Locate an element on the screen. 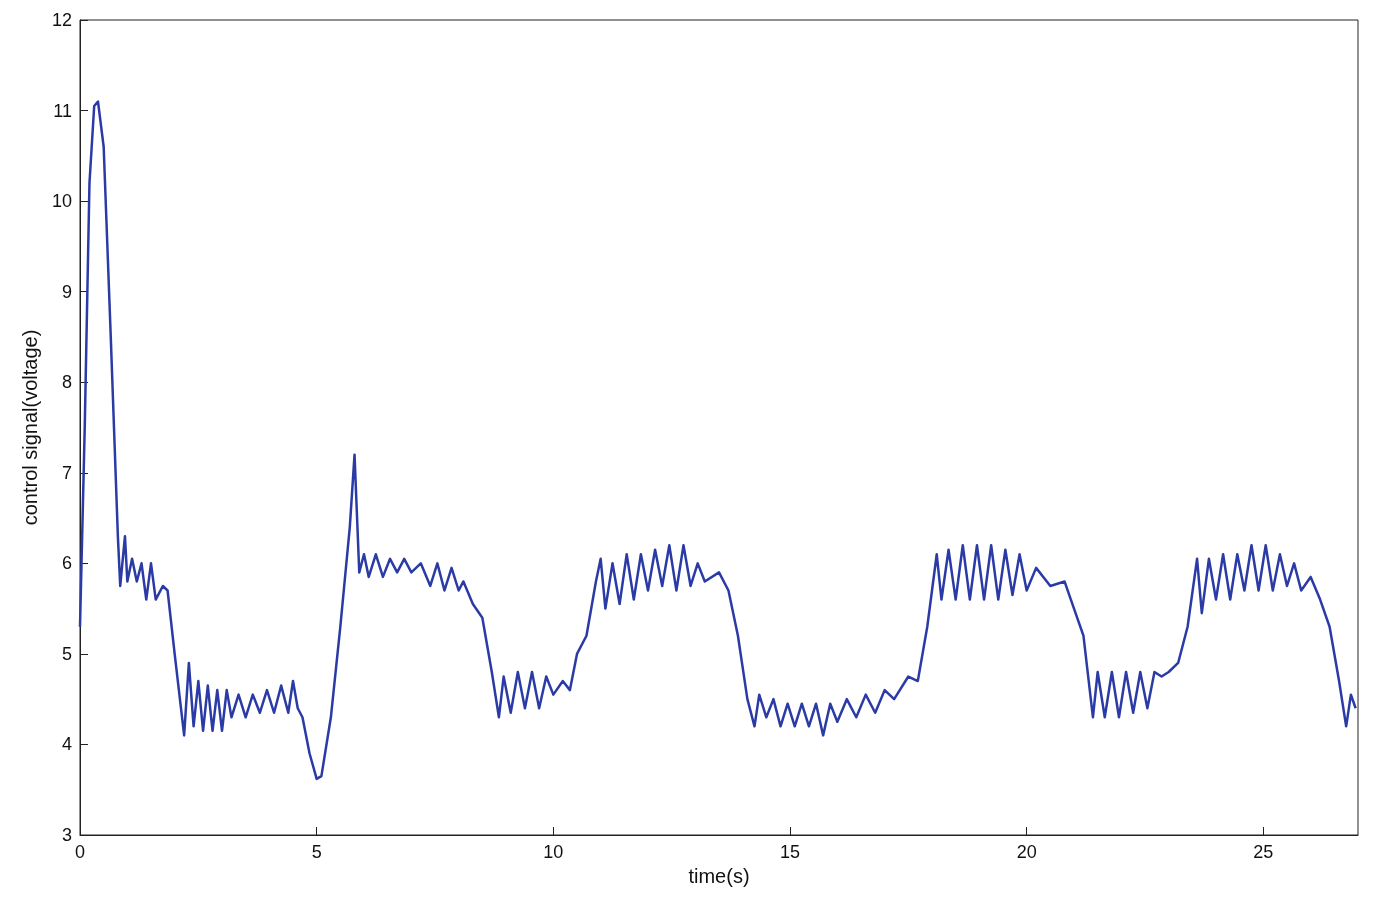  x-tick-label: 15 is located at coordinates (790, 852).